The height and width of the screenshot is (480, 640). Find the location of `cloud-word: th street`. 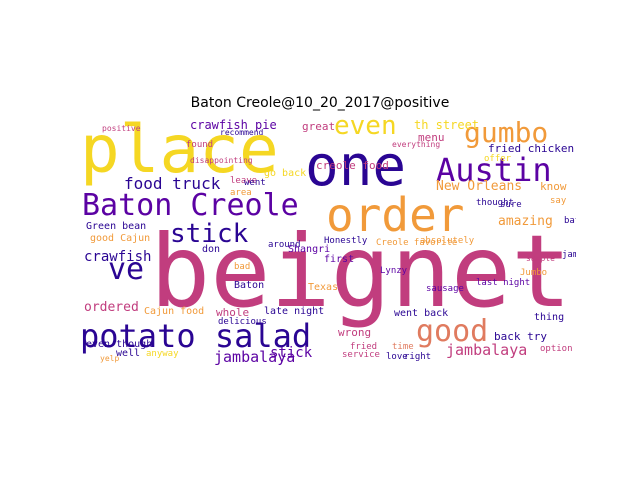

cloud-word: th street is located at coordinates (447, 125).